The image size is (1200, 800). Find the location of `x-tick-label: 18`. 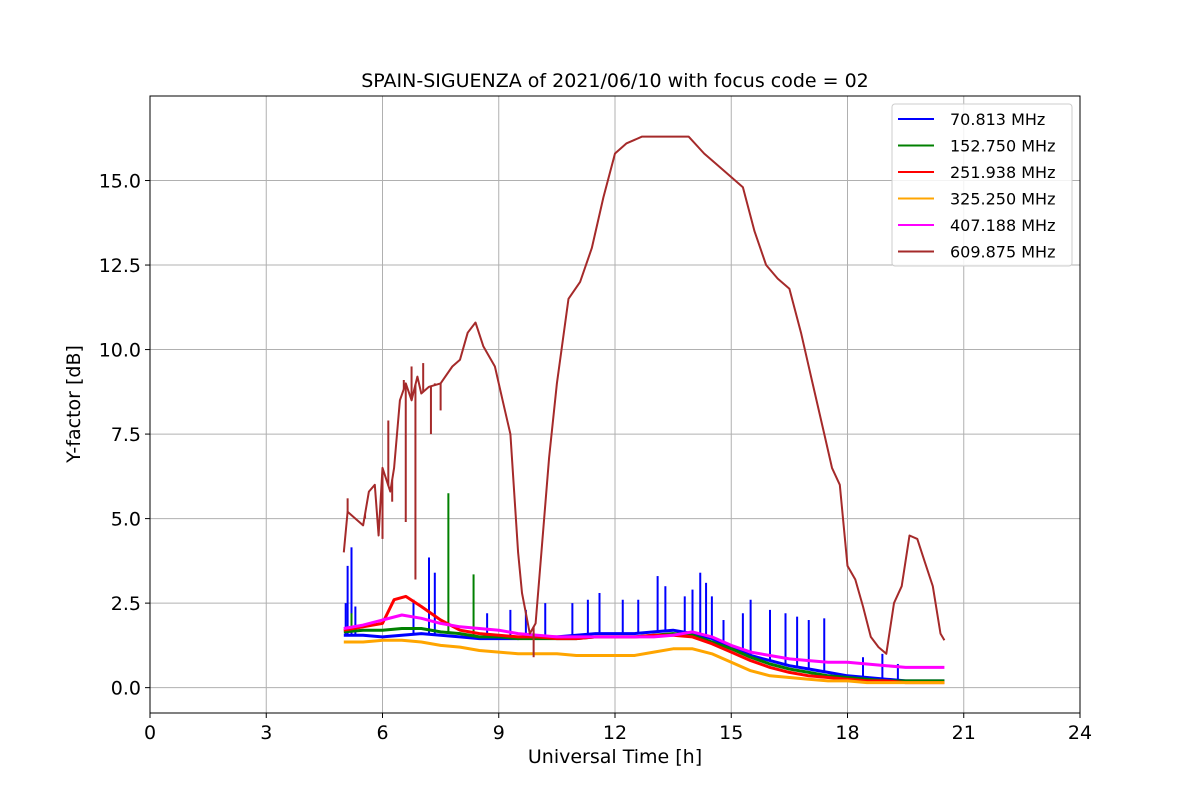

x-tick-label: 18 is located at coordinates (847, 733).